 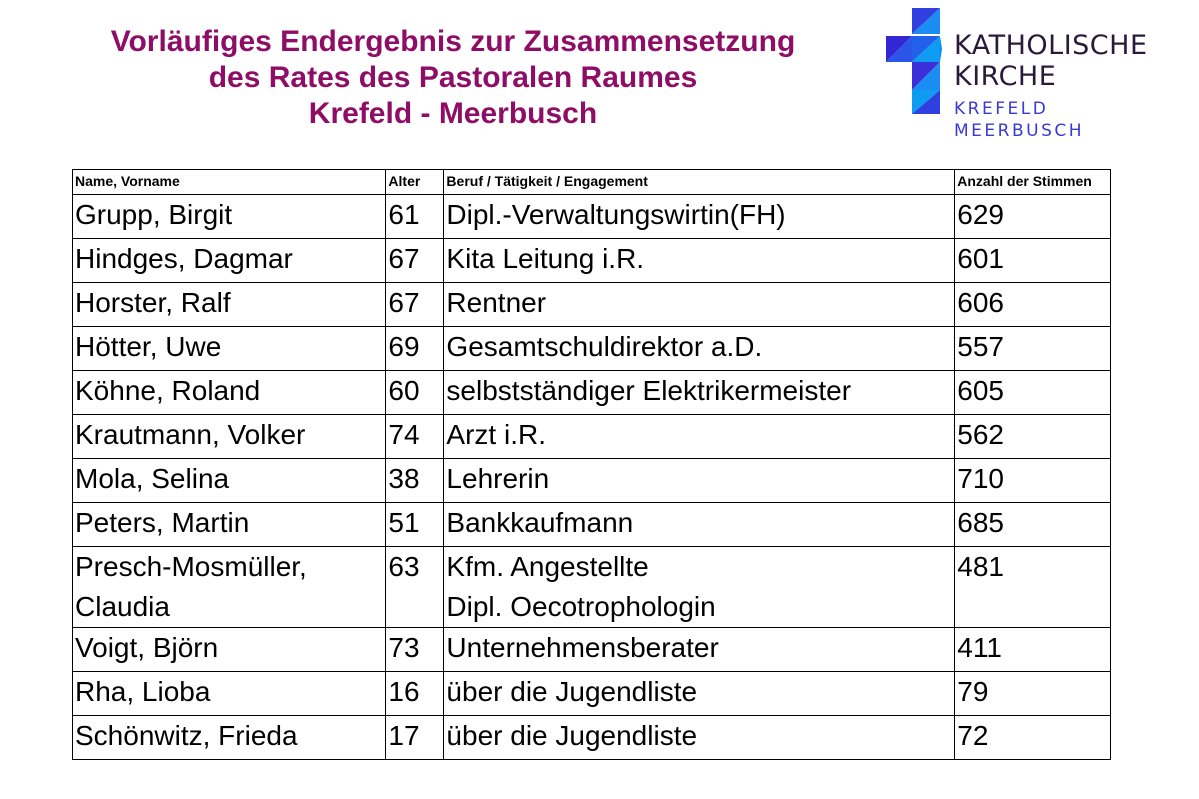 What do you see at coordinates (229, 182) in the screenshot?
I see `header-name: Name, Vorname` at bounding box center [229, 182].